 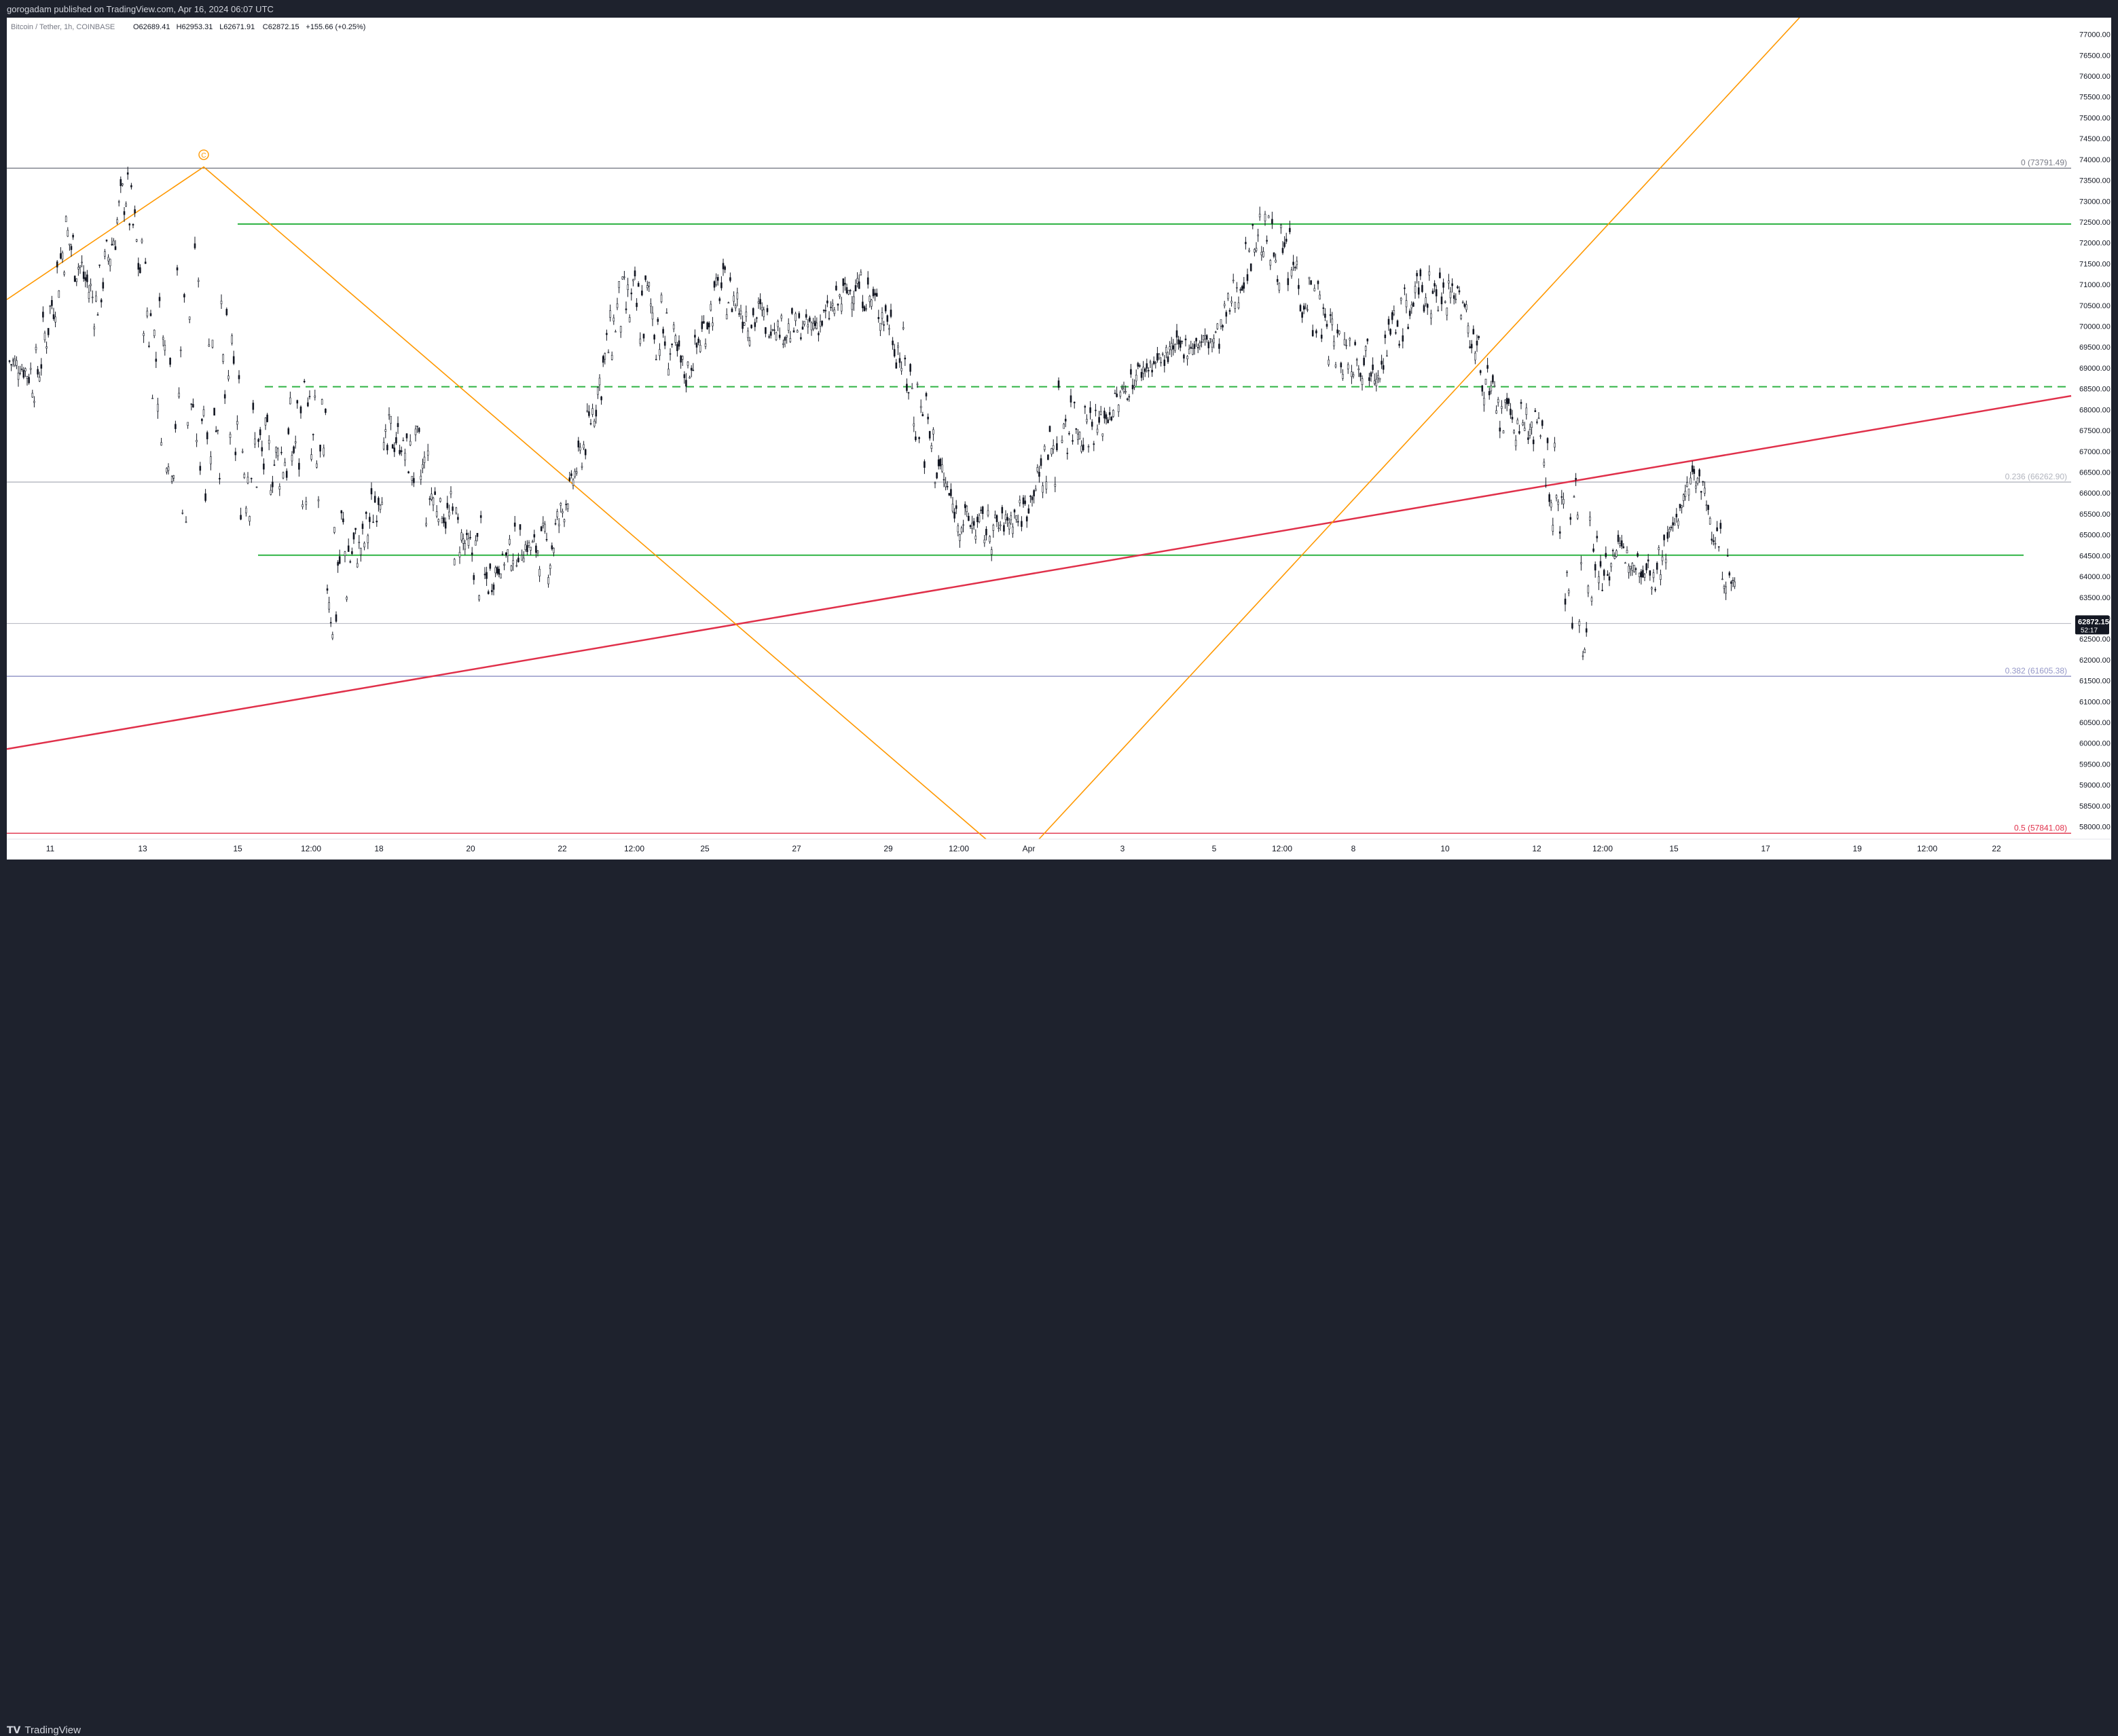 What do you see at coordinates (2095, 390) in the screenshot?
I see `y-tick-label: 68500.00` at bounding box center [2095, 390].